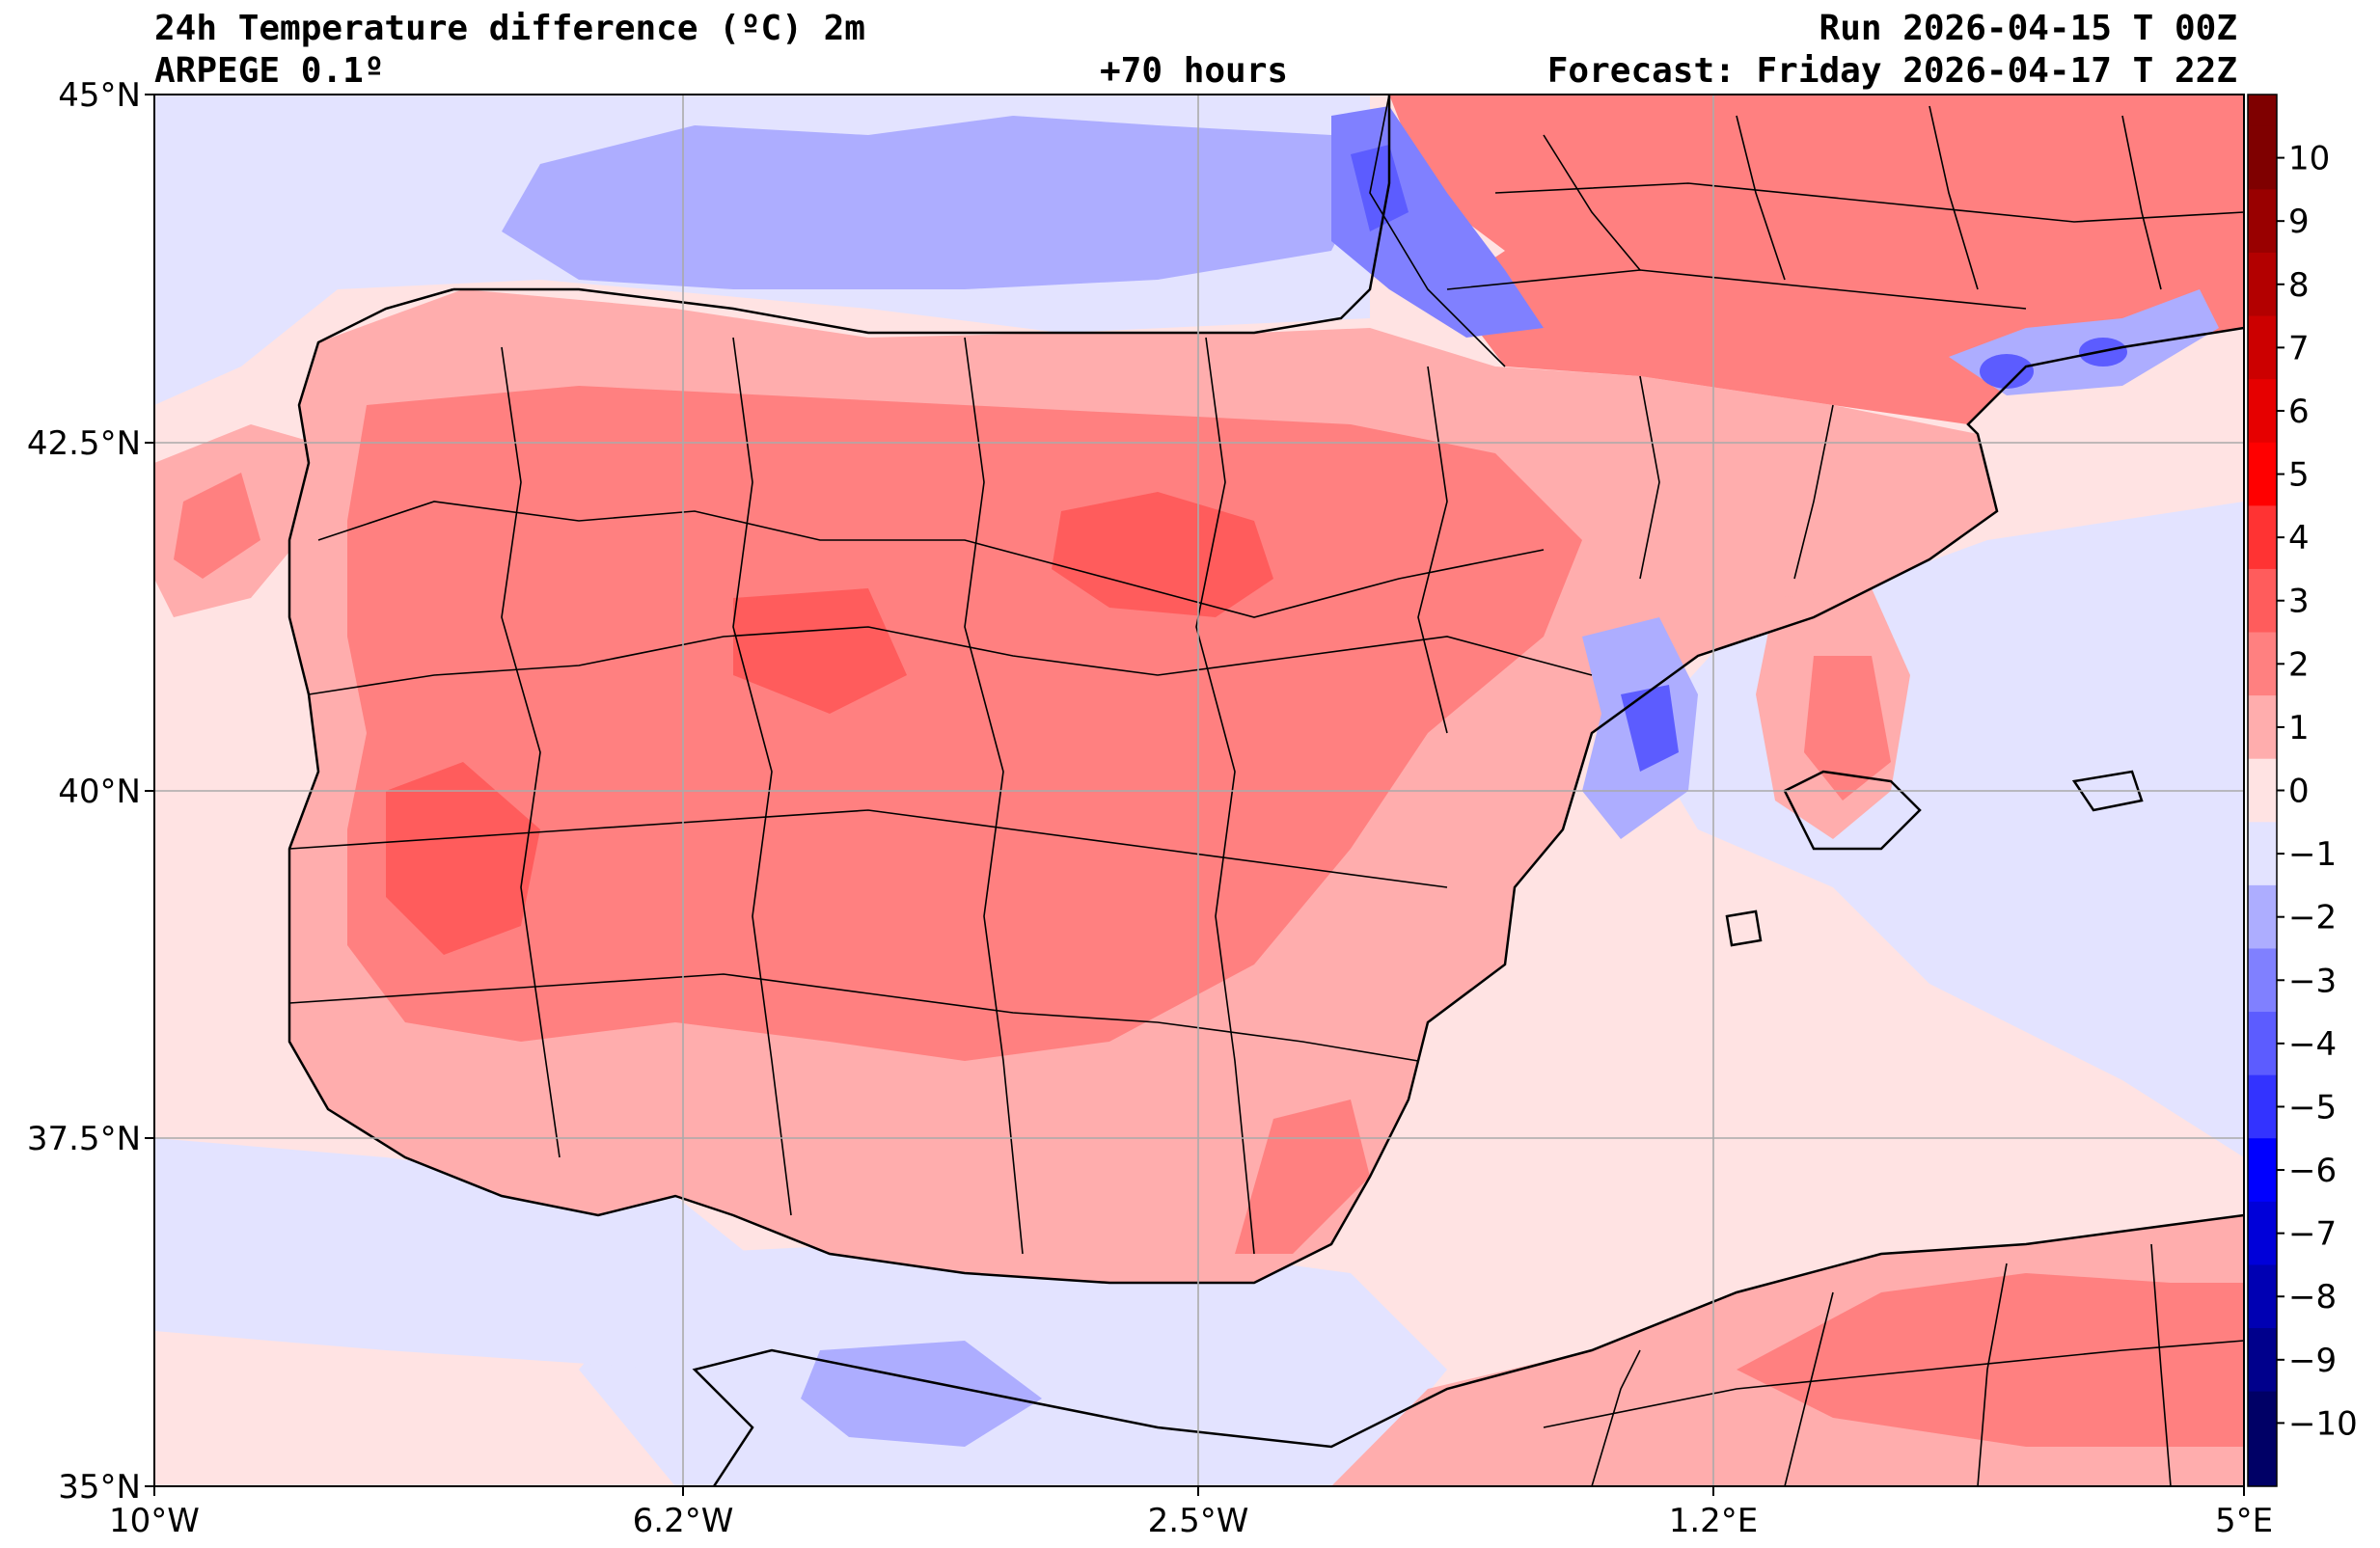  Describe the element at coordinates (2299, 286) in the screenshot. I see `colorbar-label: 8` at that location.